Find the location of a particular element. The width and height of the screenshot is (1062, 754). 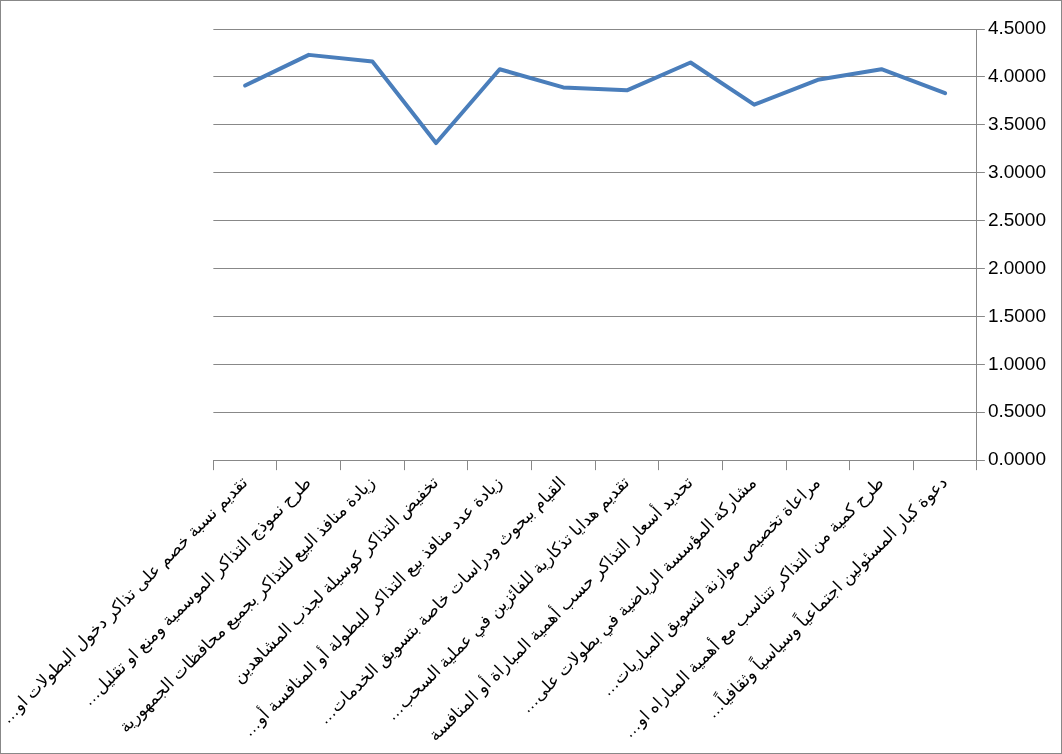

y-tick-label: 0.0000 is located at coordinates (1017, 459).